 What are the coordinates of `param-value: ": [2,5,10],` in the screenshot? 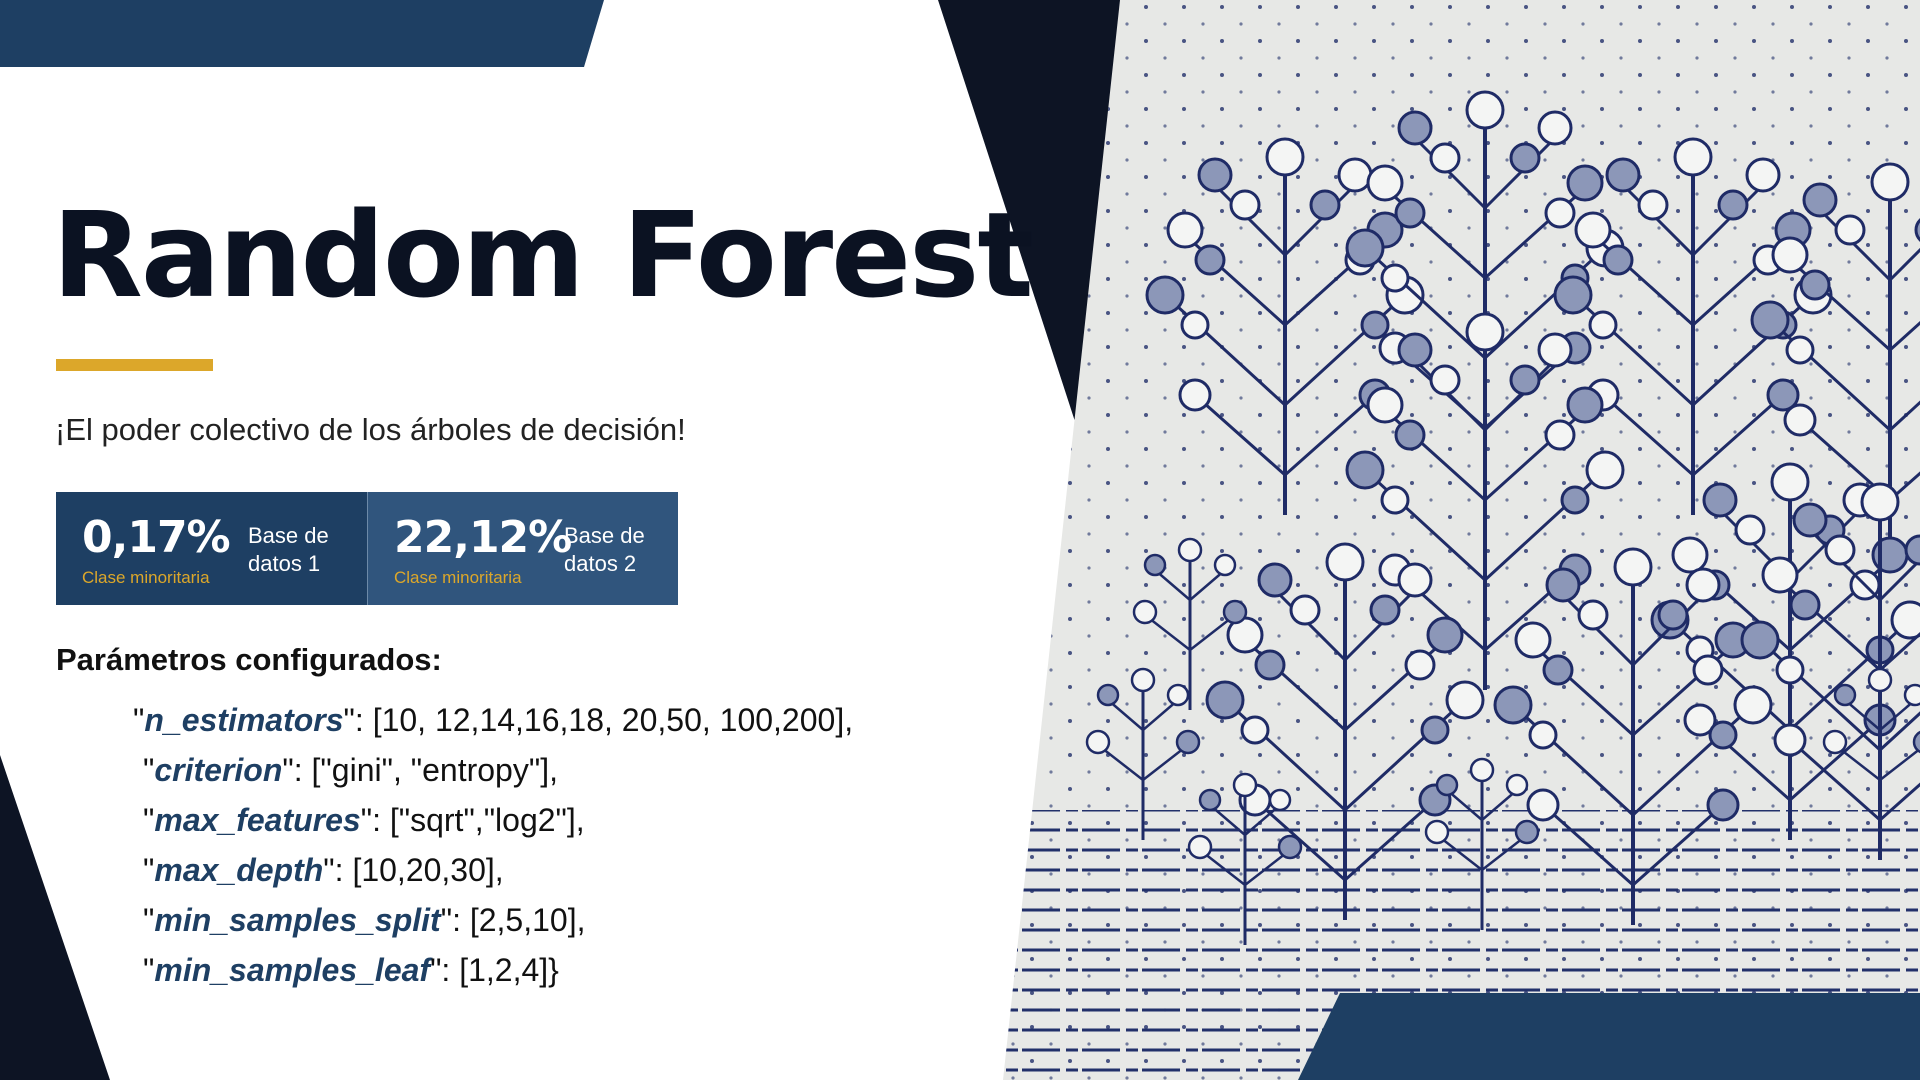 It's located at (513, 920).